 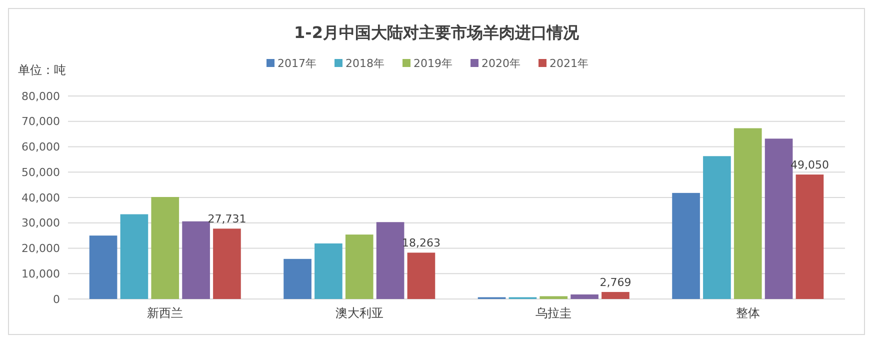 I want to click on y-tick-label: 70,000, so click(x=41, y=121).